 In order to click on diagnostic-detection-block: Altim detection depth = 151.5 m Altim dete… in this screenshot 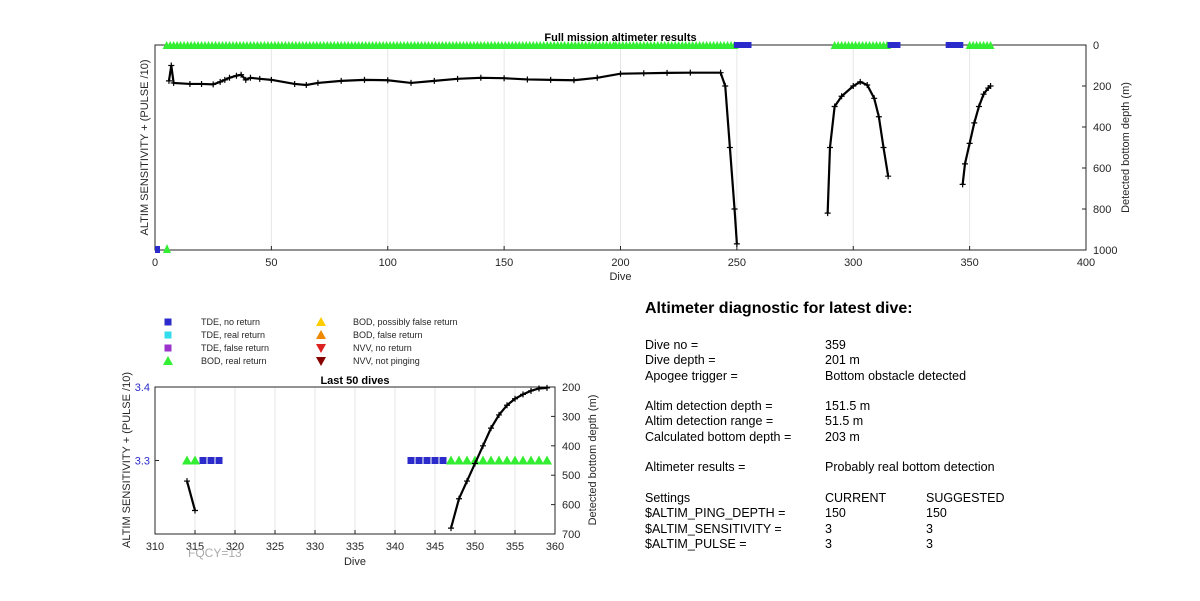, I will do `click(915, 422)`.